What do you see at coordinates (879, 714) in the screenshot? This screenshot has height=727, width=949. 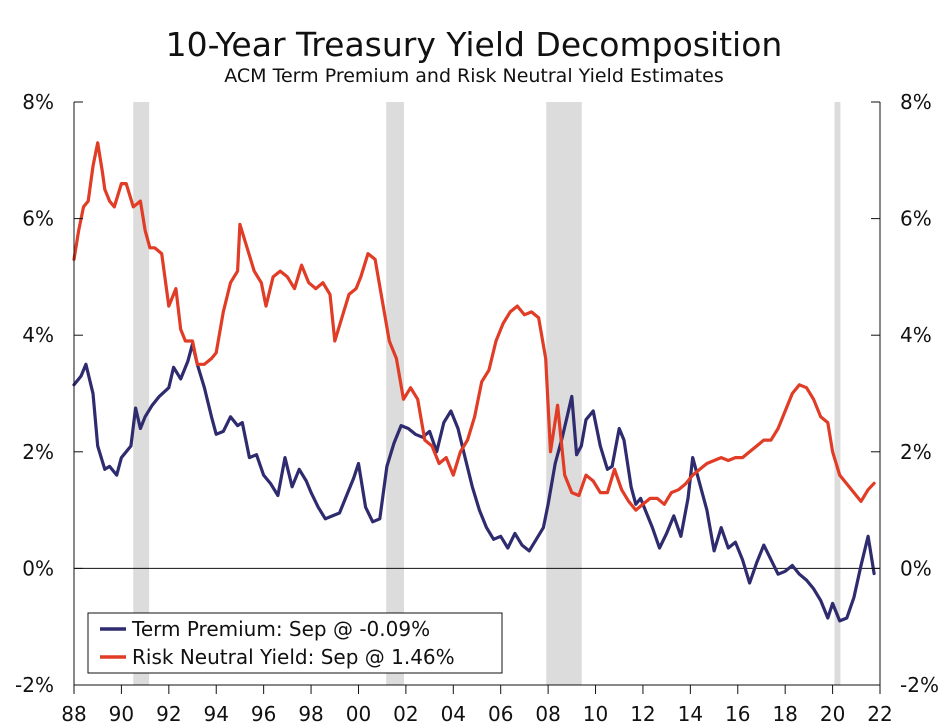 I see `x-tick-label-17: 22` at bounding box center [879, 714].